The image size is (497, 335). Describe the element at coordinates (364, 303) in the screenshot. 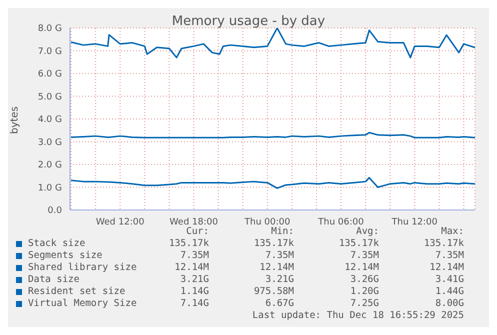

I see `text: 7.25G` at that location.